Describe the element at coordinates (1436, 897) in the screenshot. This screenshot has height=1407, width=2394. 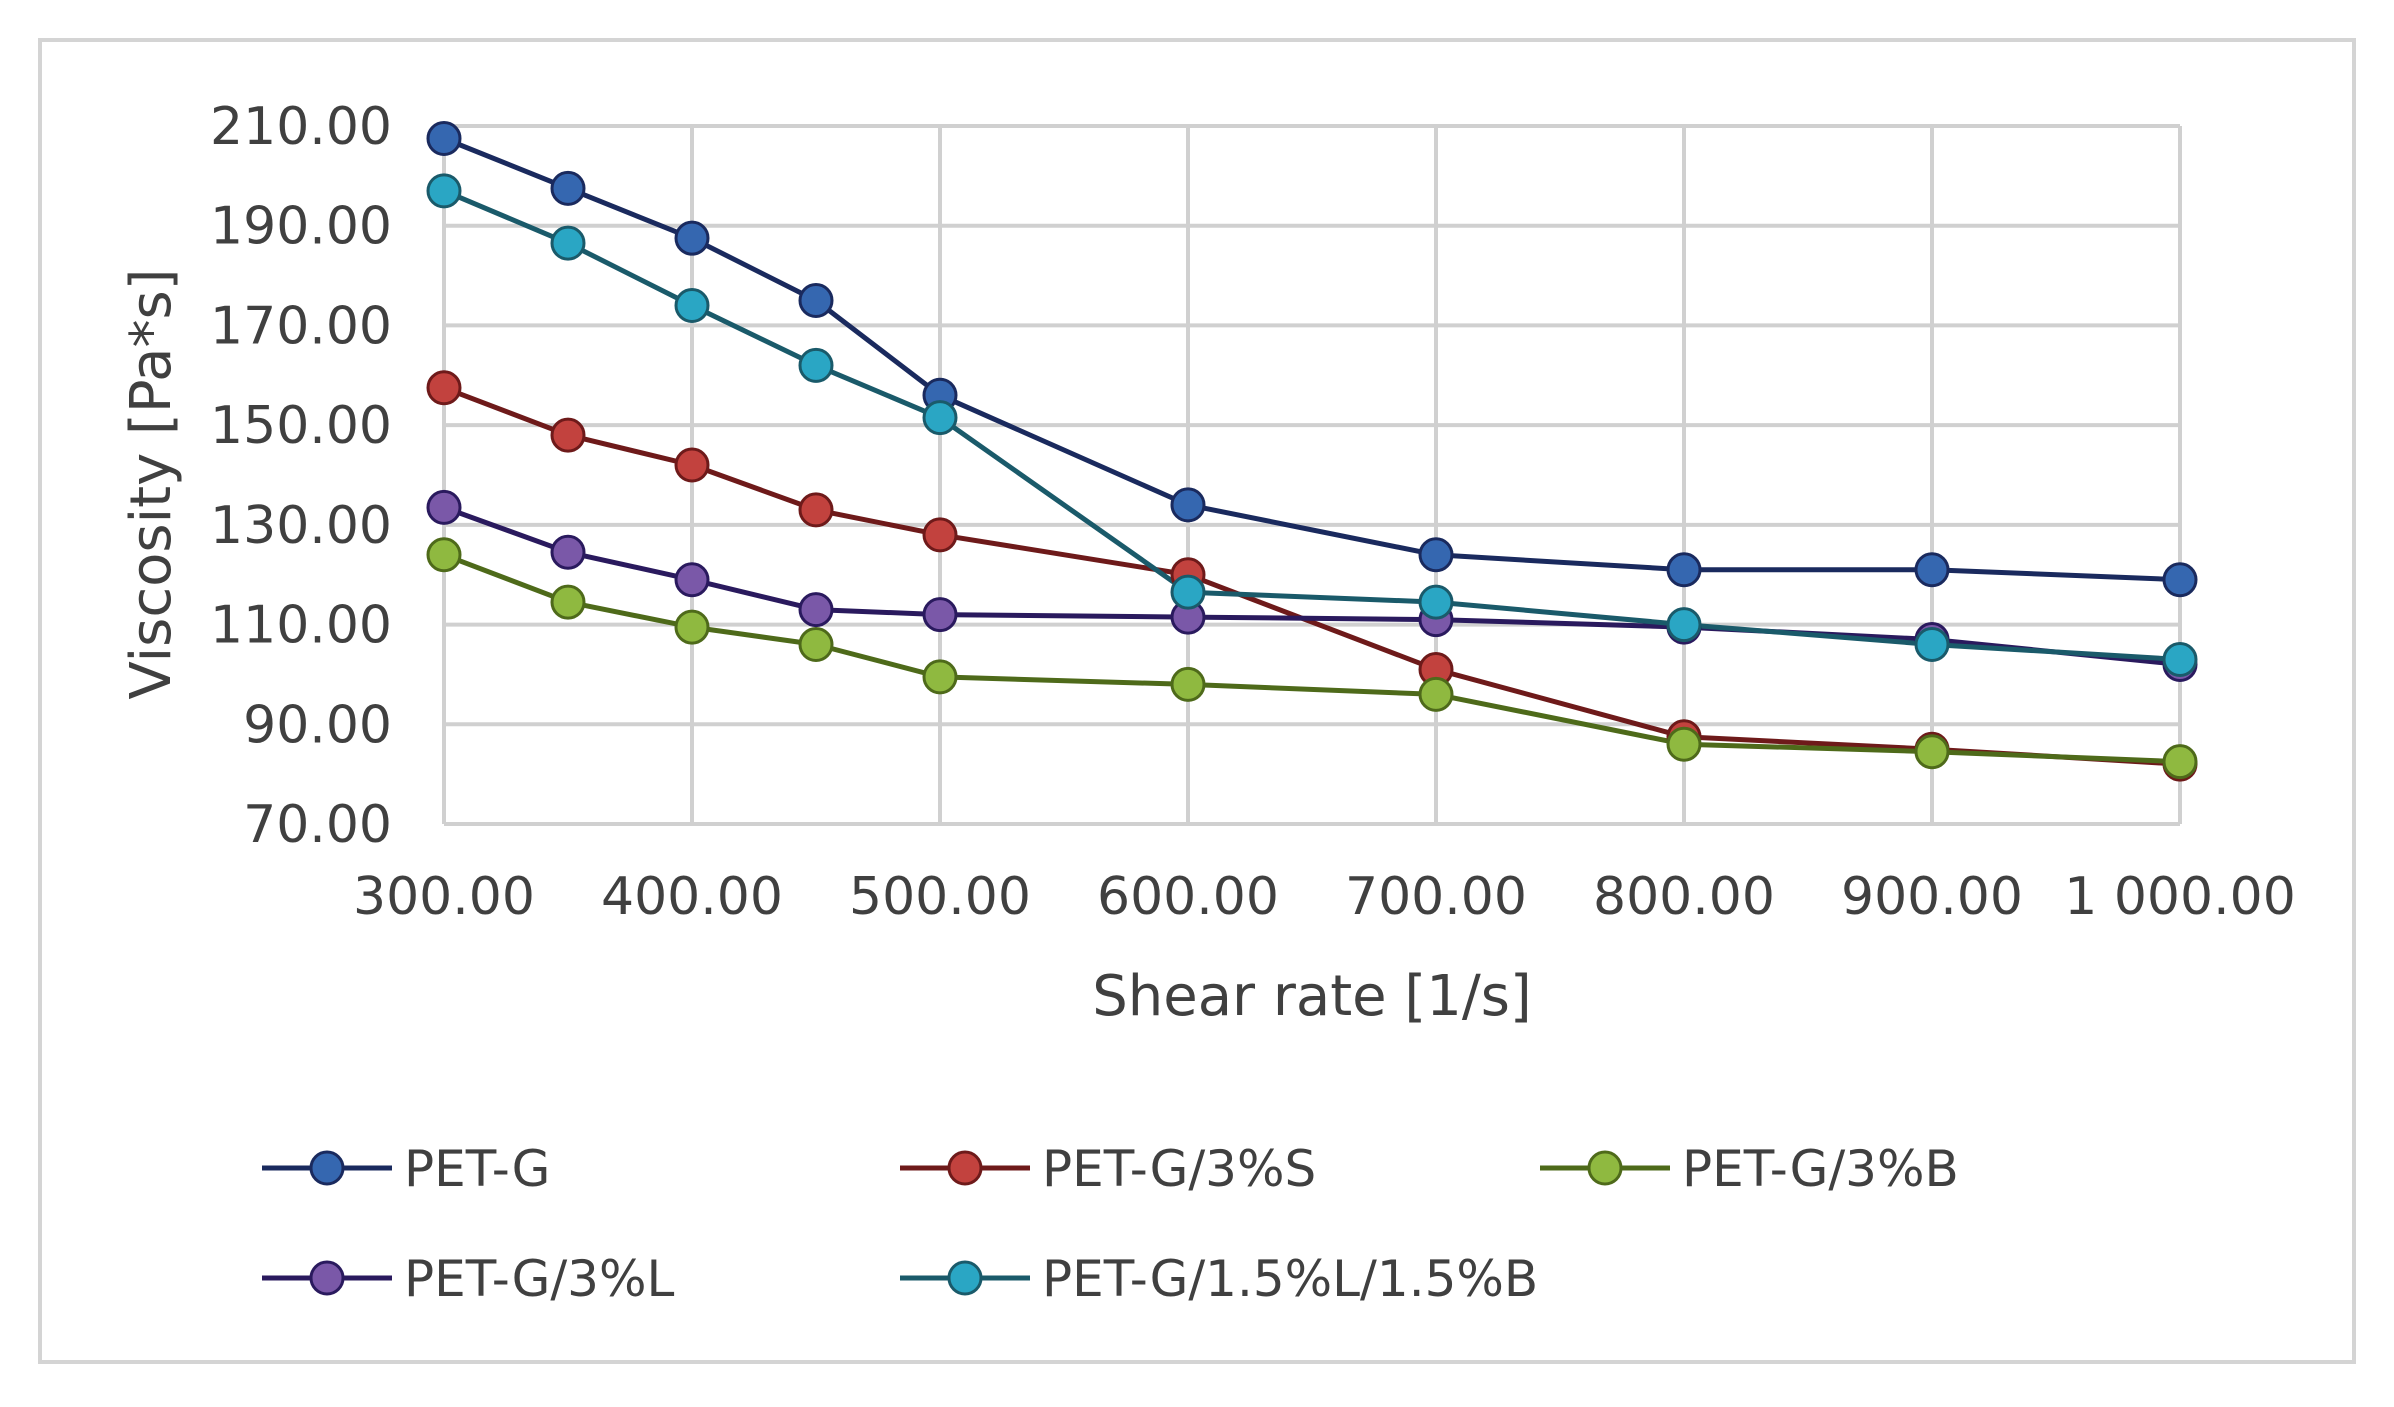
I see `x-tick-label: 700.00` at that location.